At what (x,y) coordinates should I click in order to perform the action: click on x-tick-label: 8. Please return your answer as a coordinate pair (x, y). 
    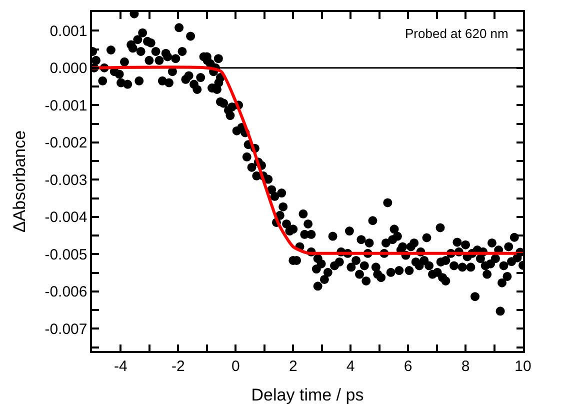
    Looking at the image, I should click on (465, 366).